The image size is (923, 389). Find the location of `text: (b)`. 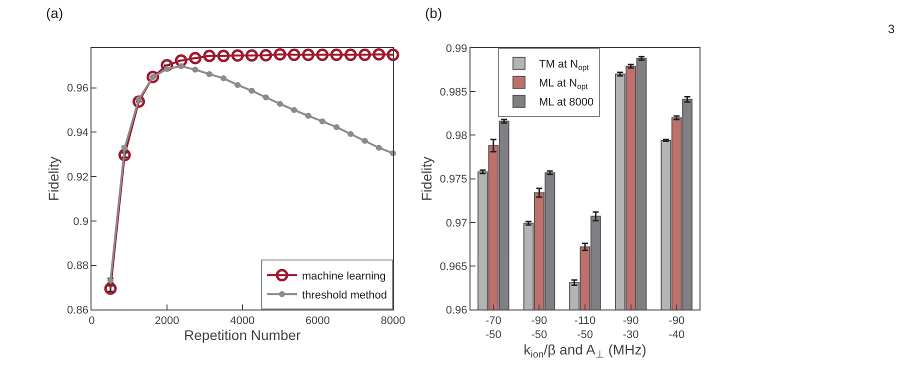

text: (b) is located at coordinates (433, 13).